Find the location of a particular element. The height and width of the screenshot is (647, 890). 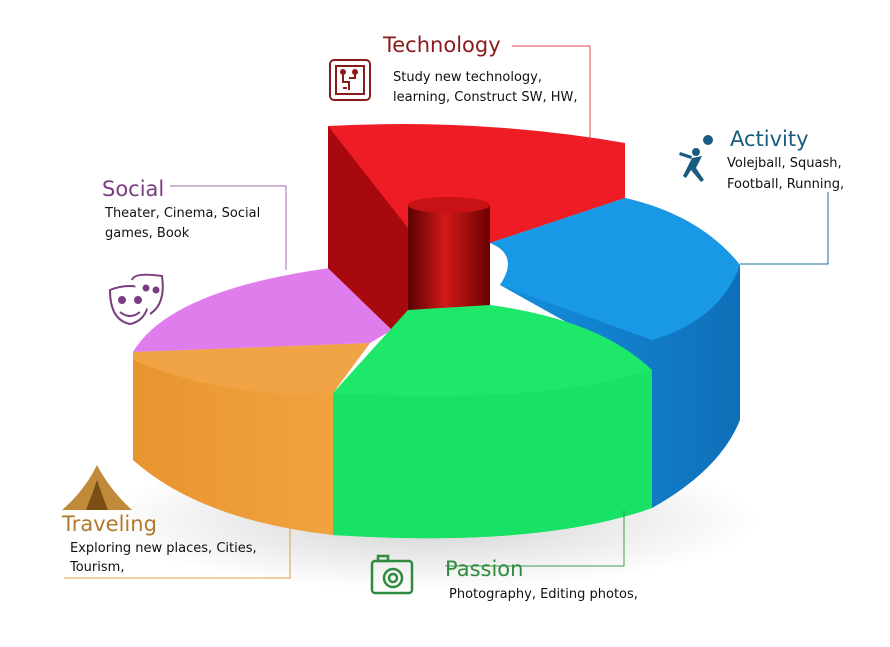

desc-traveling-line1: Exploring new places, Cities, is located at coordinates (163, 548).